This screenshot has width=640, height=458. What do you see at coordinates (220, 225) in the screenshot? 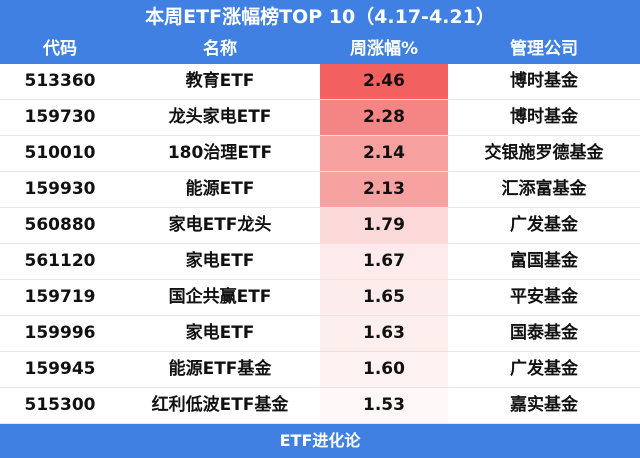
I see `table-cell: 家电ETF龙头` at bounding box center [220, 225].